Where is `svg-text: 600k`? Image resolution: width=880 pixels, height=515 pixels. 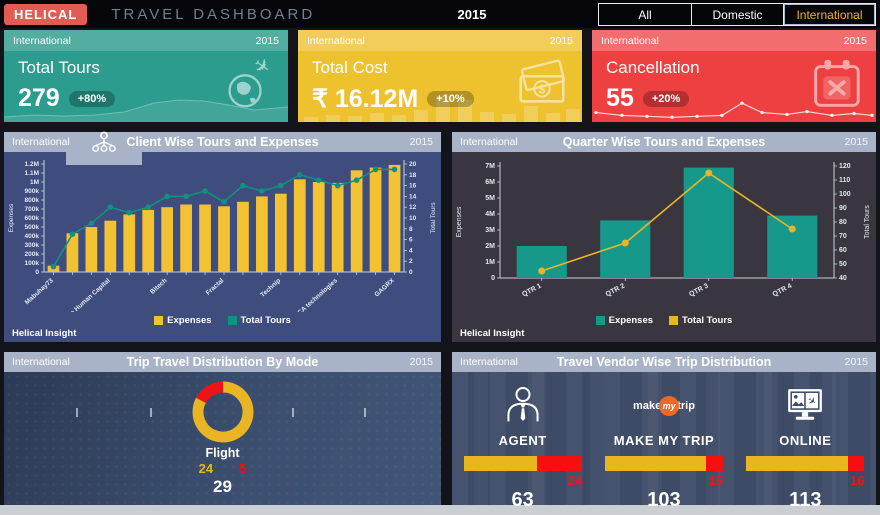 svg-text: 600k is located at coordinates (31, 218).